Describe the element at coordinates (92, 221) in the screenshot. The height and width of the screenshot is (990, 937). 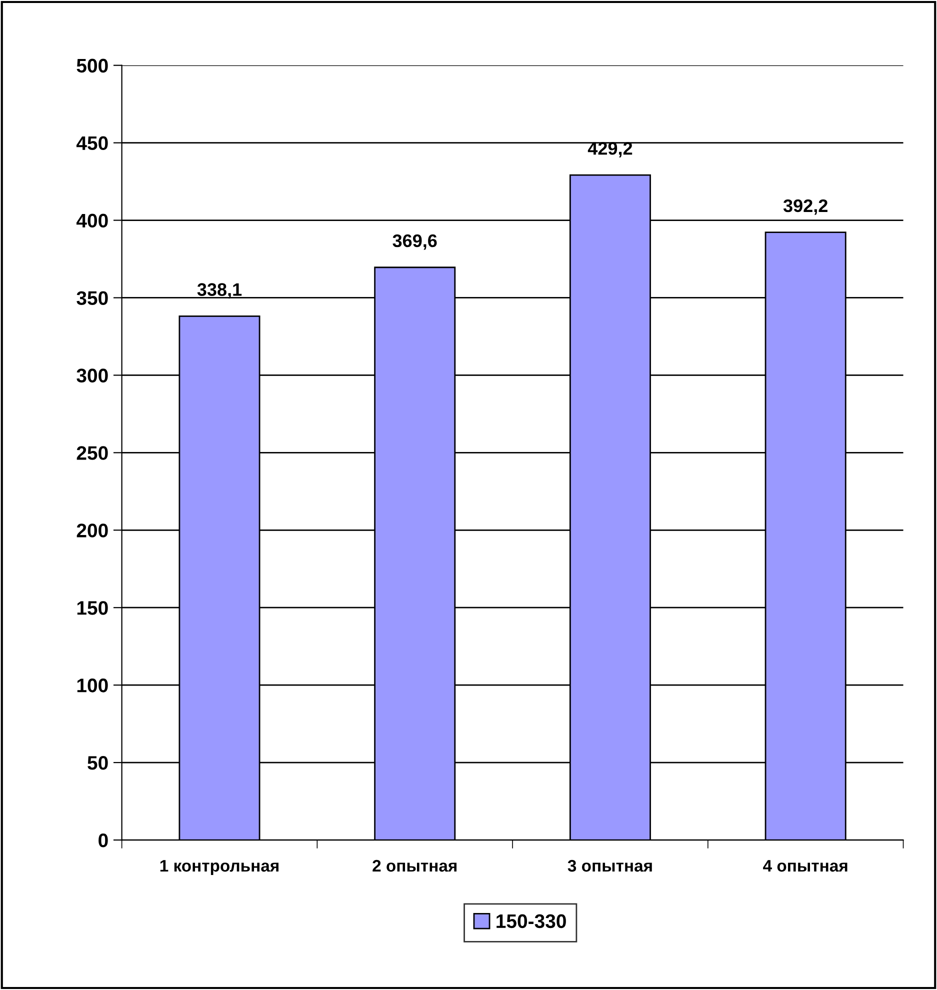
I see `y-tick-label: 400` at that location.